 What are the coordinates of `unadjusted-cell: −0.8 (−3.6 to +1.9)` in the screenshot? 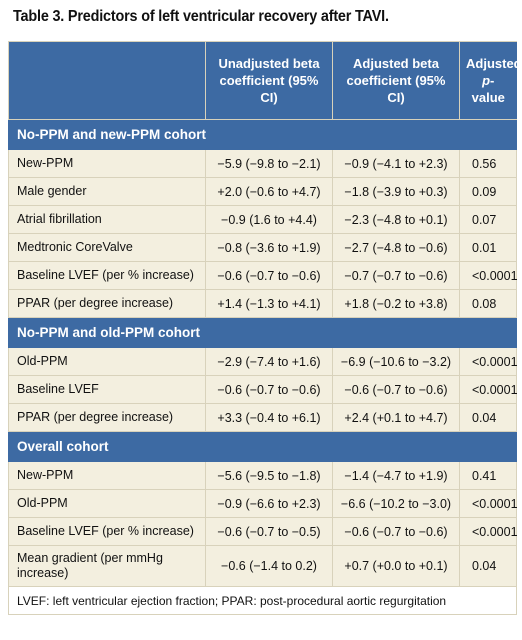 It's located at (269, 247).